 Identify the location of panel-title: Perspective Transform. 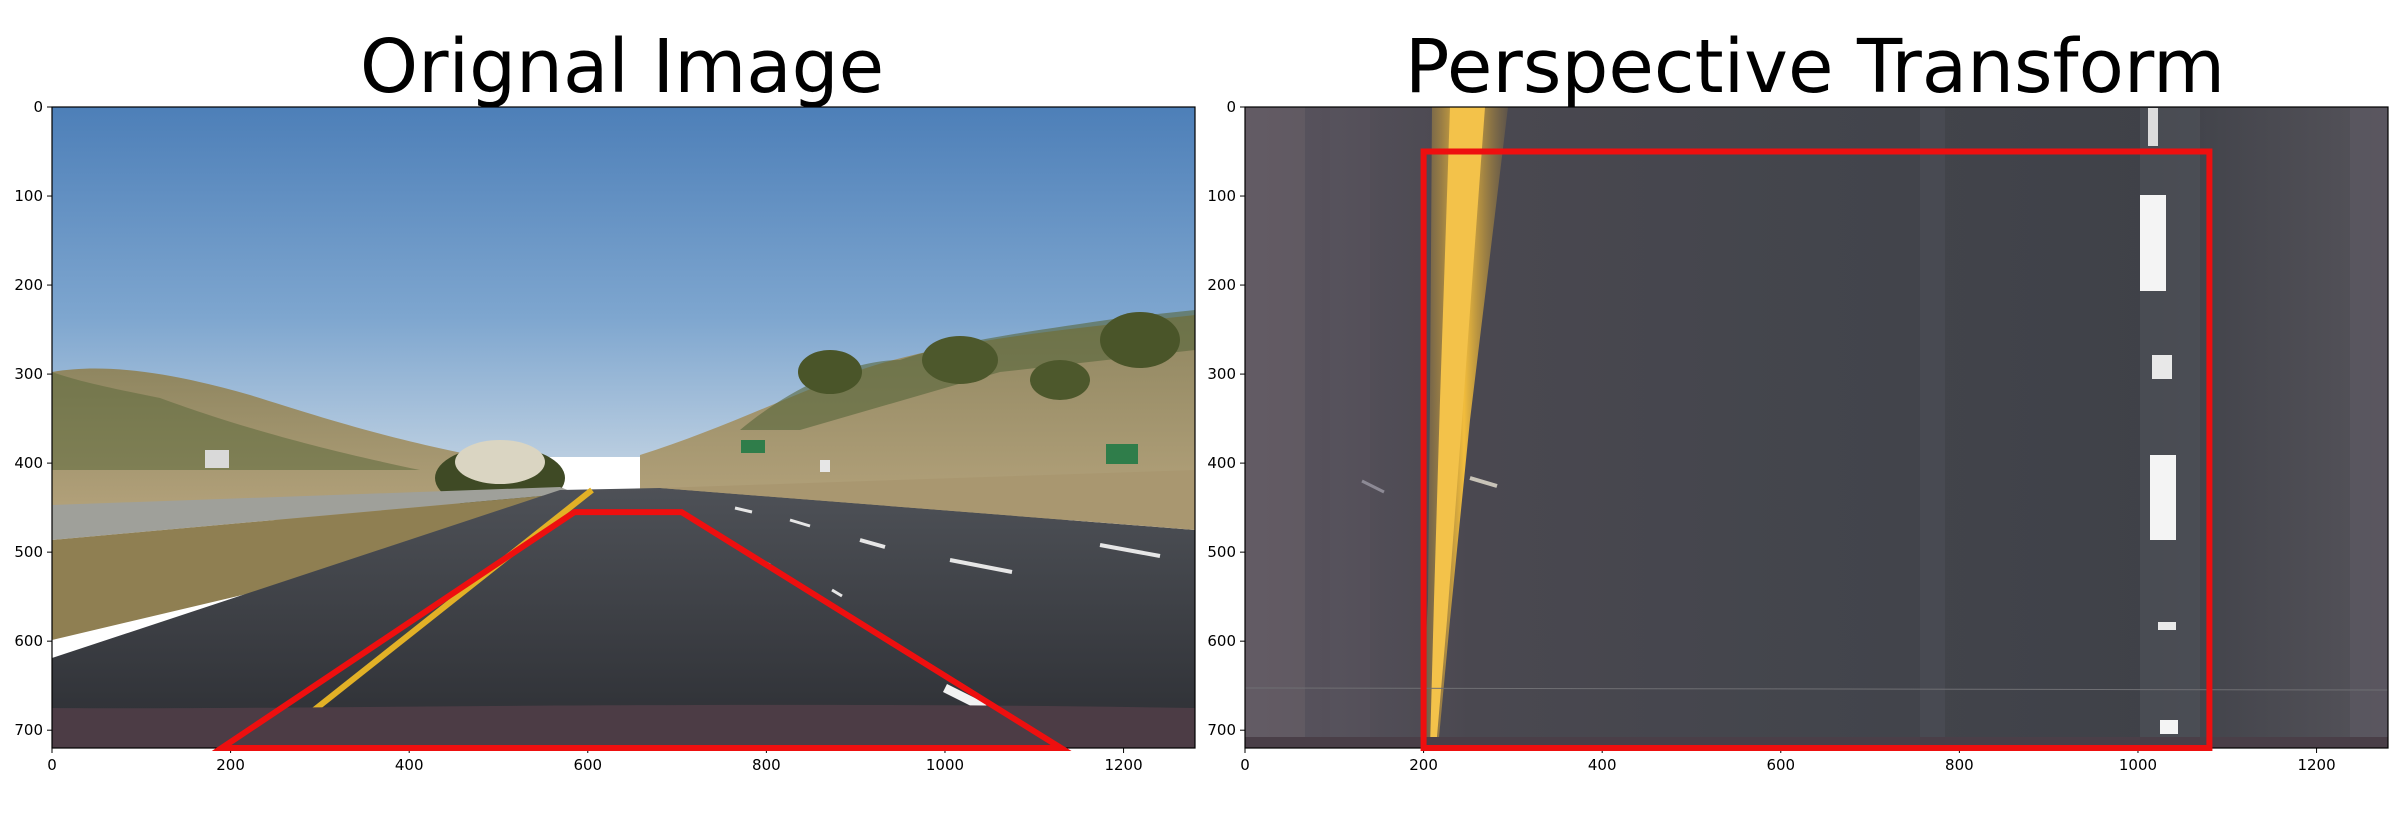
(1815, 67).